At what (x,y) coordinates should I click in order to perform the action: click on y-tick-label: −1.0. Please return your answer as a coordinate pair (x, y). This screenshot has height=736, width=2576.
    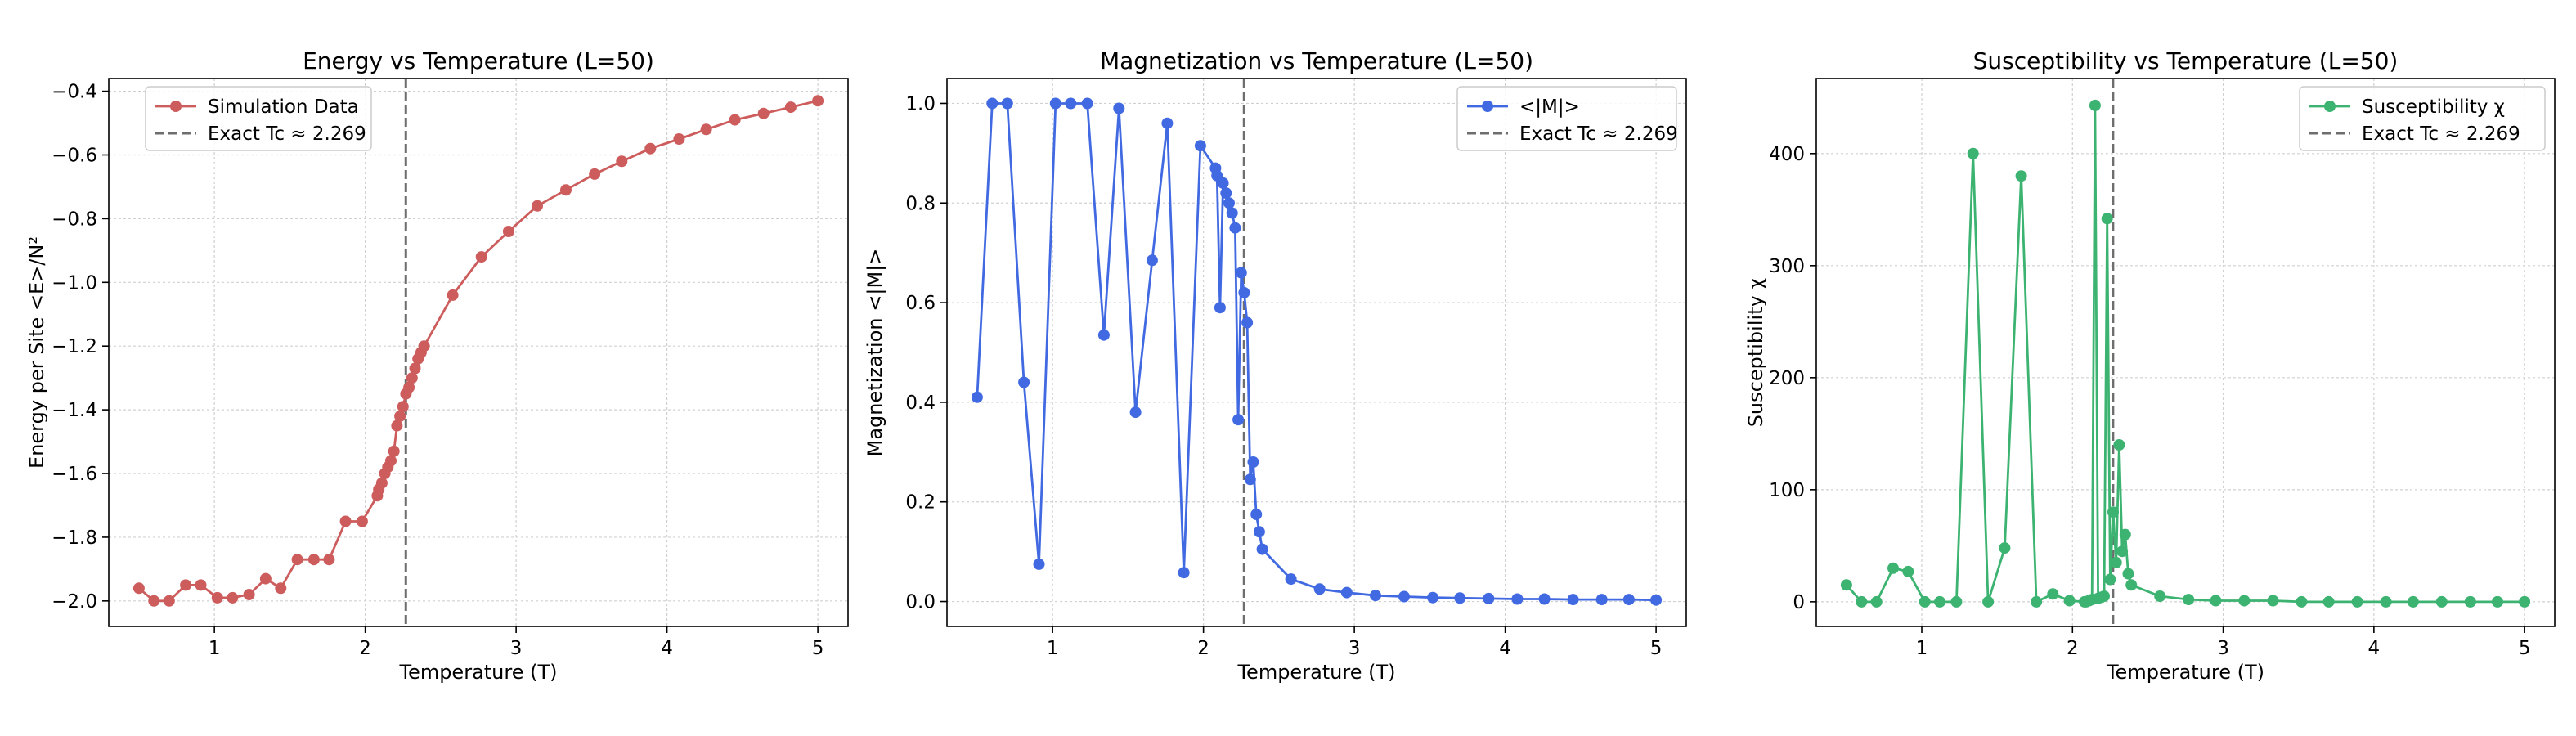
    Looking at the image, I should click on (75, 283).